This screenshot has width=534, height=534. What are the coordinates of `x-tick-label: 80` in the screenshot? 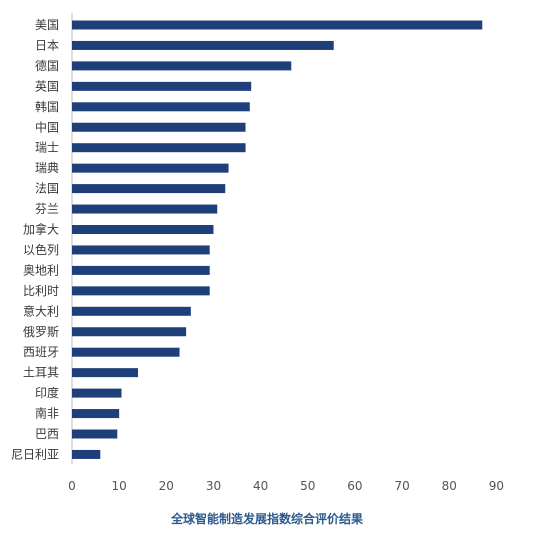 It's located at (449, 486).